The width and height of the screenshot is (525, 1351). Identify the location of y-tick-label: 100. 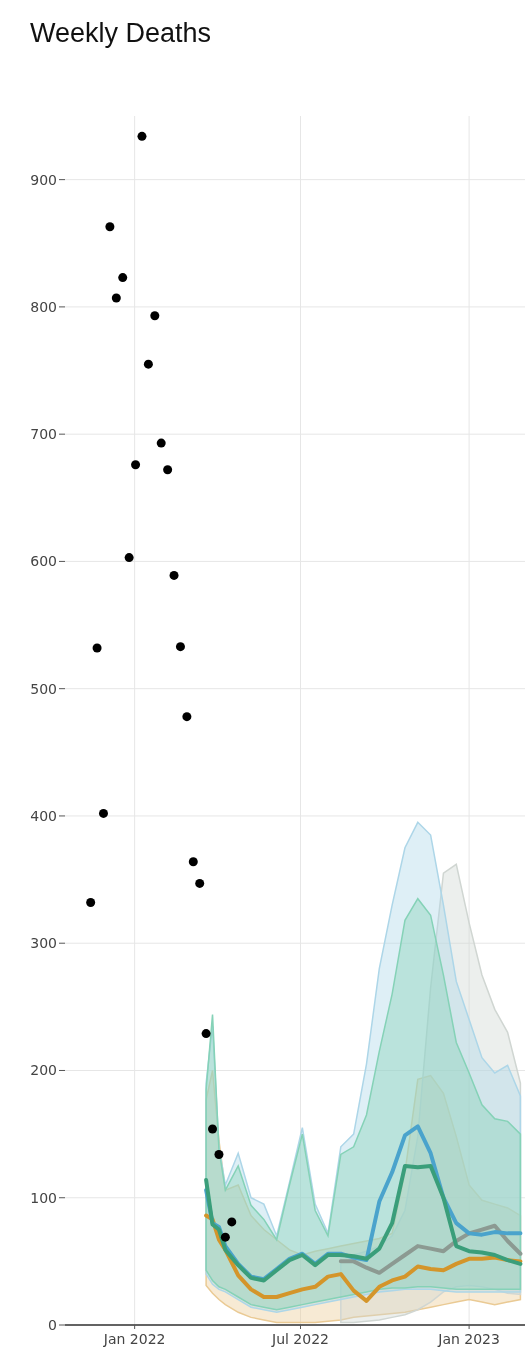
(43, 1197).